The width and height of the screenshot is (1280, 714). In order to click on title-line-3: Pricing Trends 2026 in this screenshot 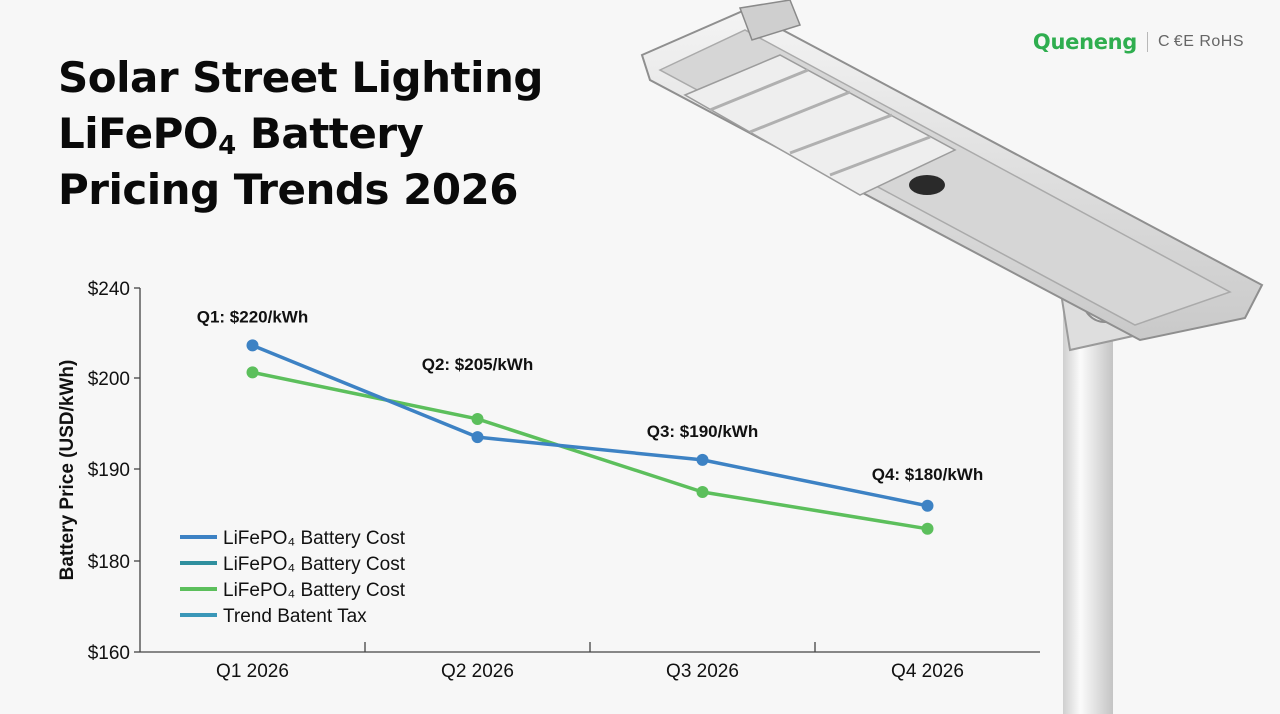, I will do `click(288, 189)`.